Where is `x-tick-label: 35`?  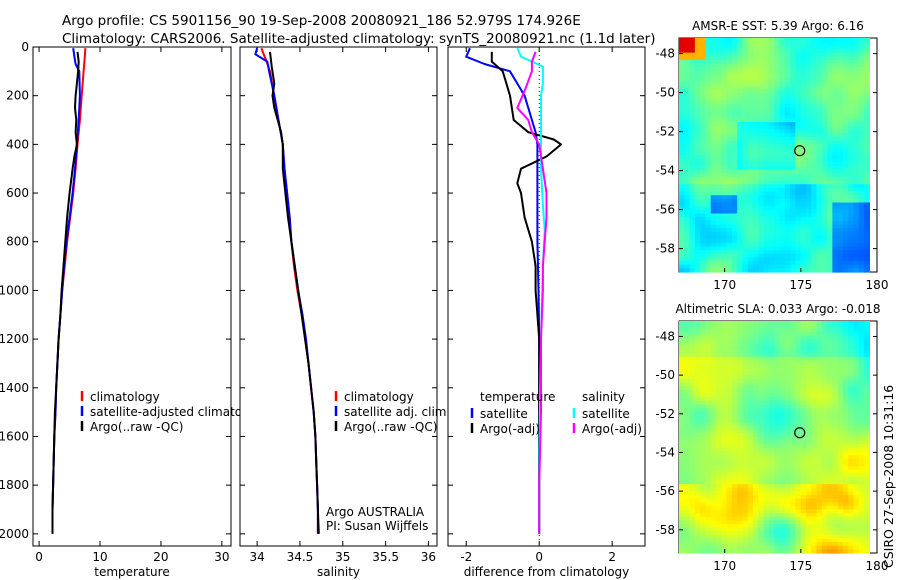
x-tick-label: 35 is located at coordinates (342, 557).